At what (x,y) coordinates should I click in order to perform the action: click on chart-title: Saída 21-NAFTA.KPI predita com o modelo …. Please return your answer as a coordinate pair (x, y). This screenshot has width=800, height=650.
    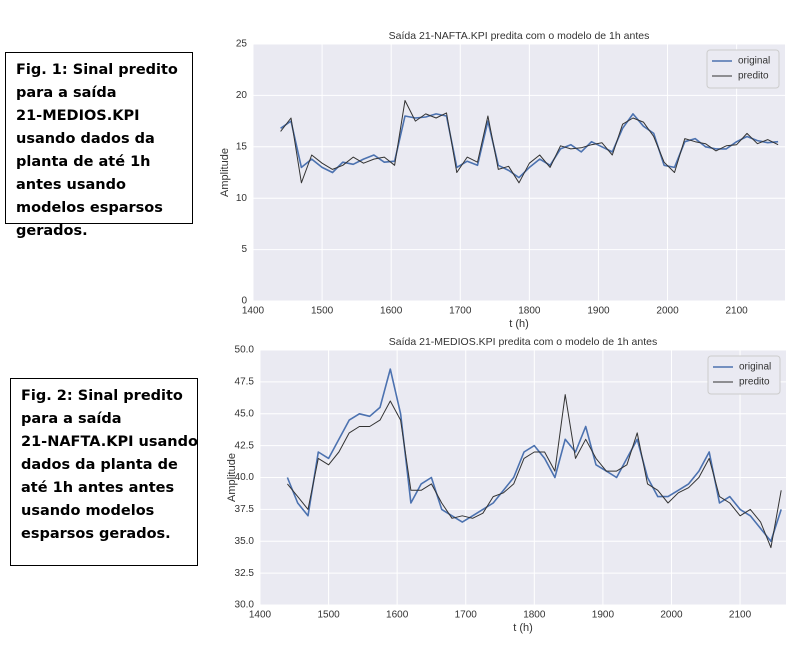
    Looking at the image, I should click on (519, 36).